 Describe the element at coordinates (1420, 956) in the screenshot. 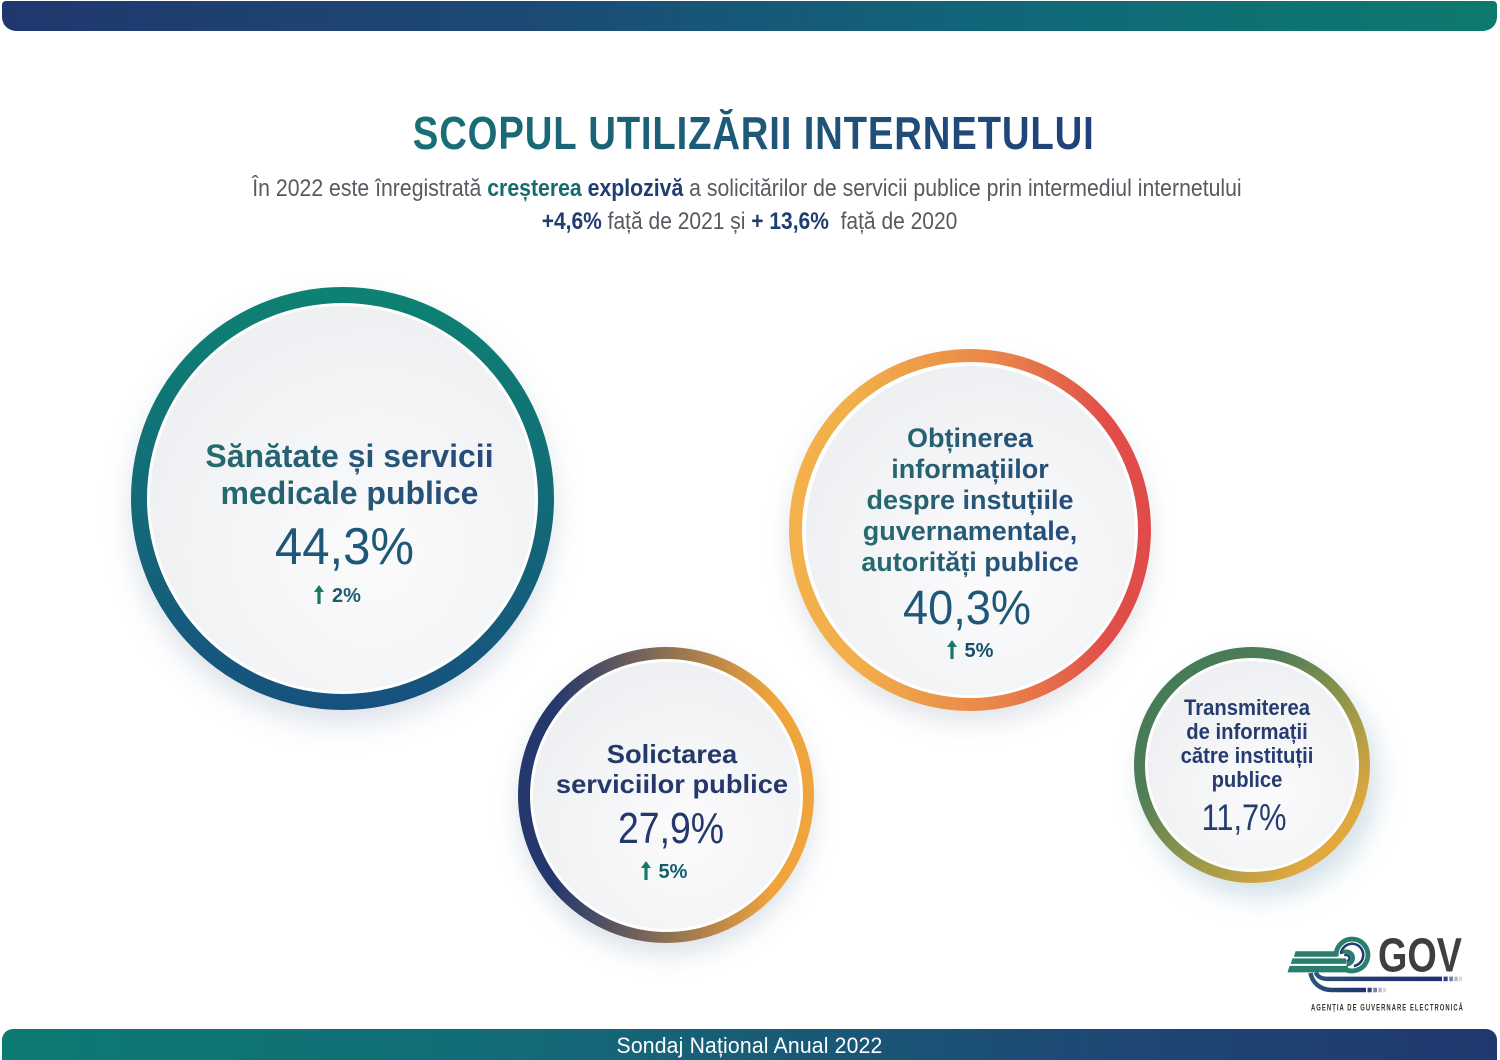

I see `svg-text: GOV` at that location.